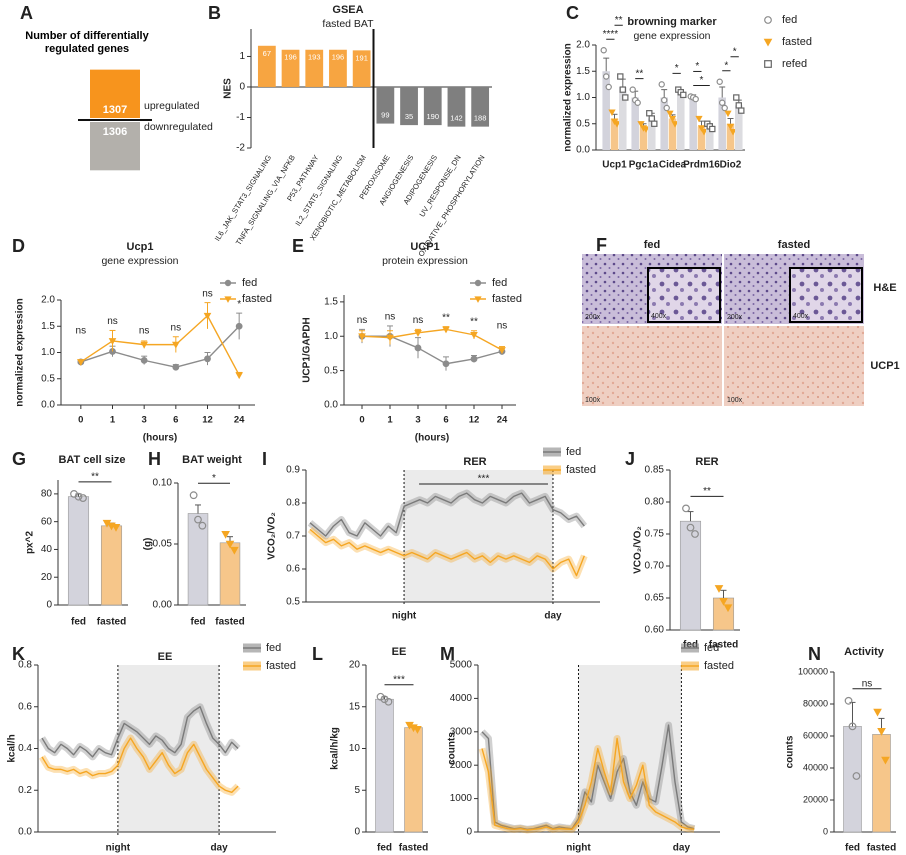 The height and width of the screenshot is (855, 906). What do you see at coordinates (723, 645) in the screenshot?
I see `x-tick-label: fasted` at bounding box center [723, 645].